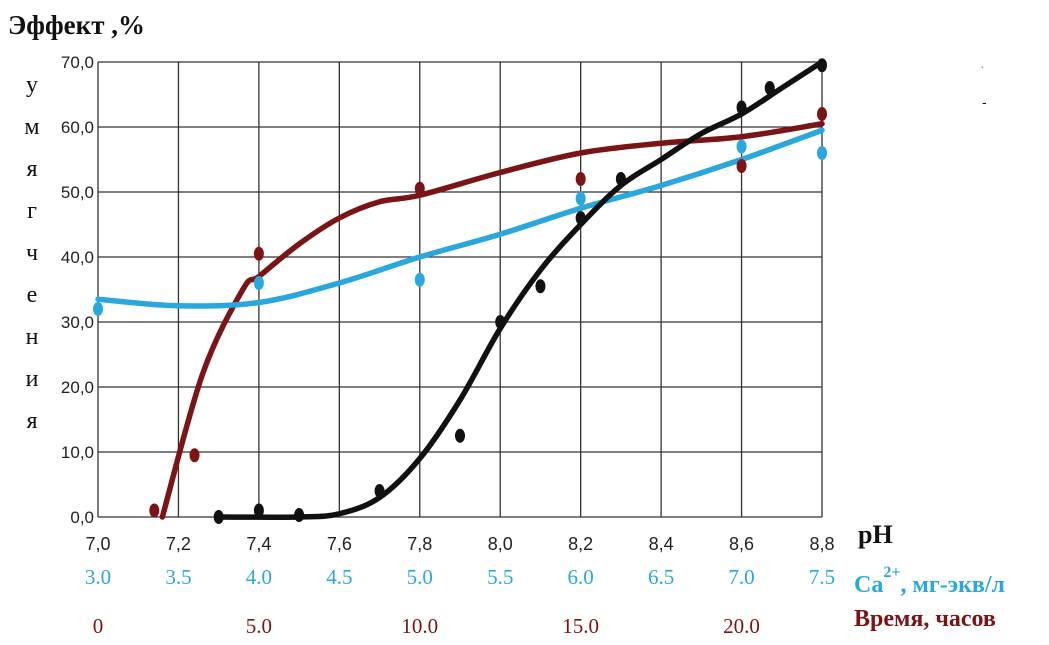  Describe the element at coordinates (32, 253) in the screenshot. I see `y-axis-vertical-letter: ч` at that location.